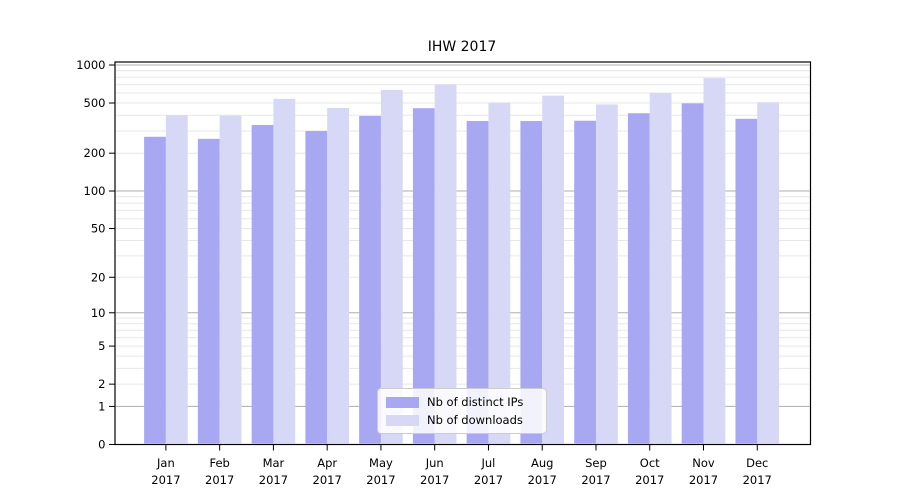  I want to click on y-tick-label: 2, so click(101, 384).